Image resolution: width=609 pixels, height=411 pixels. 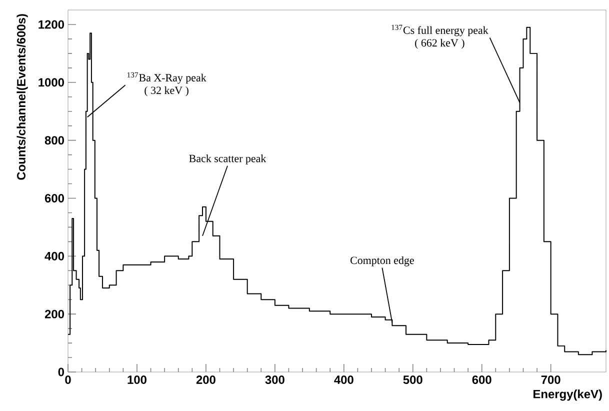 I want to click on annotation: ( 662 keV ), so click(x=439, y=43).